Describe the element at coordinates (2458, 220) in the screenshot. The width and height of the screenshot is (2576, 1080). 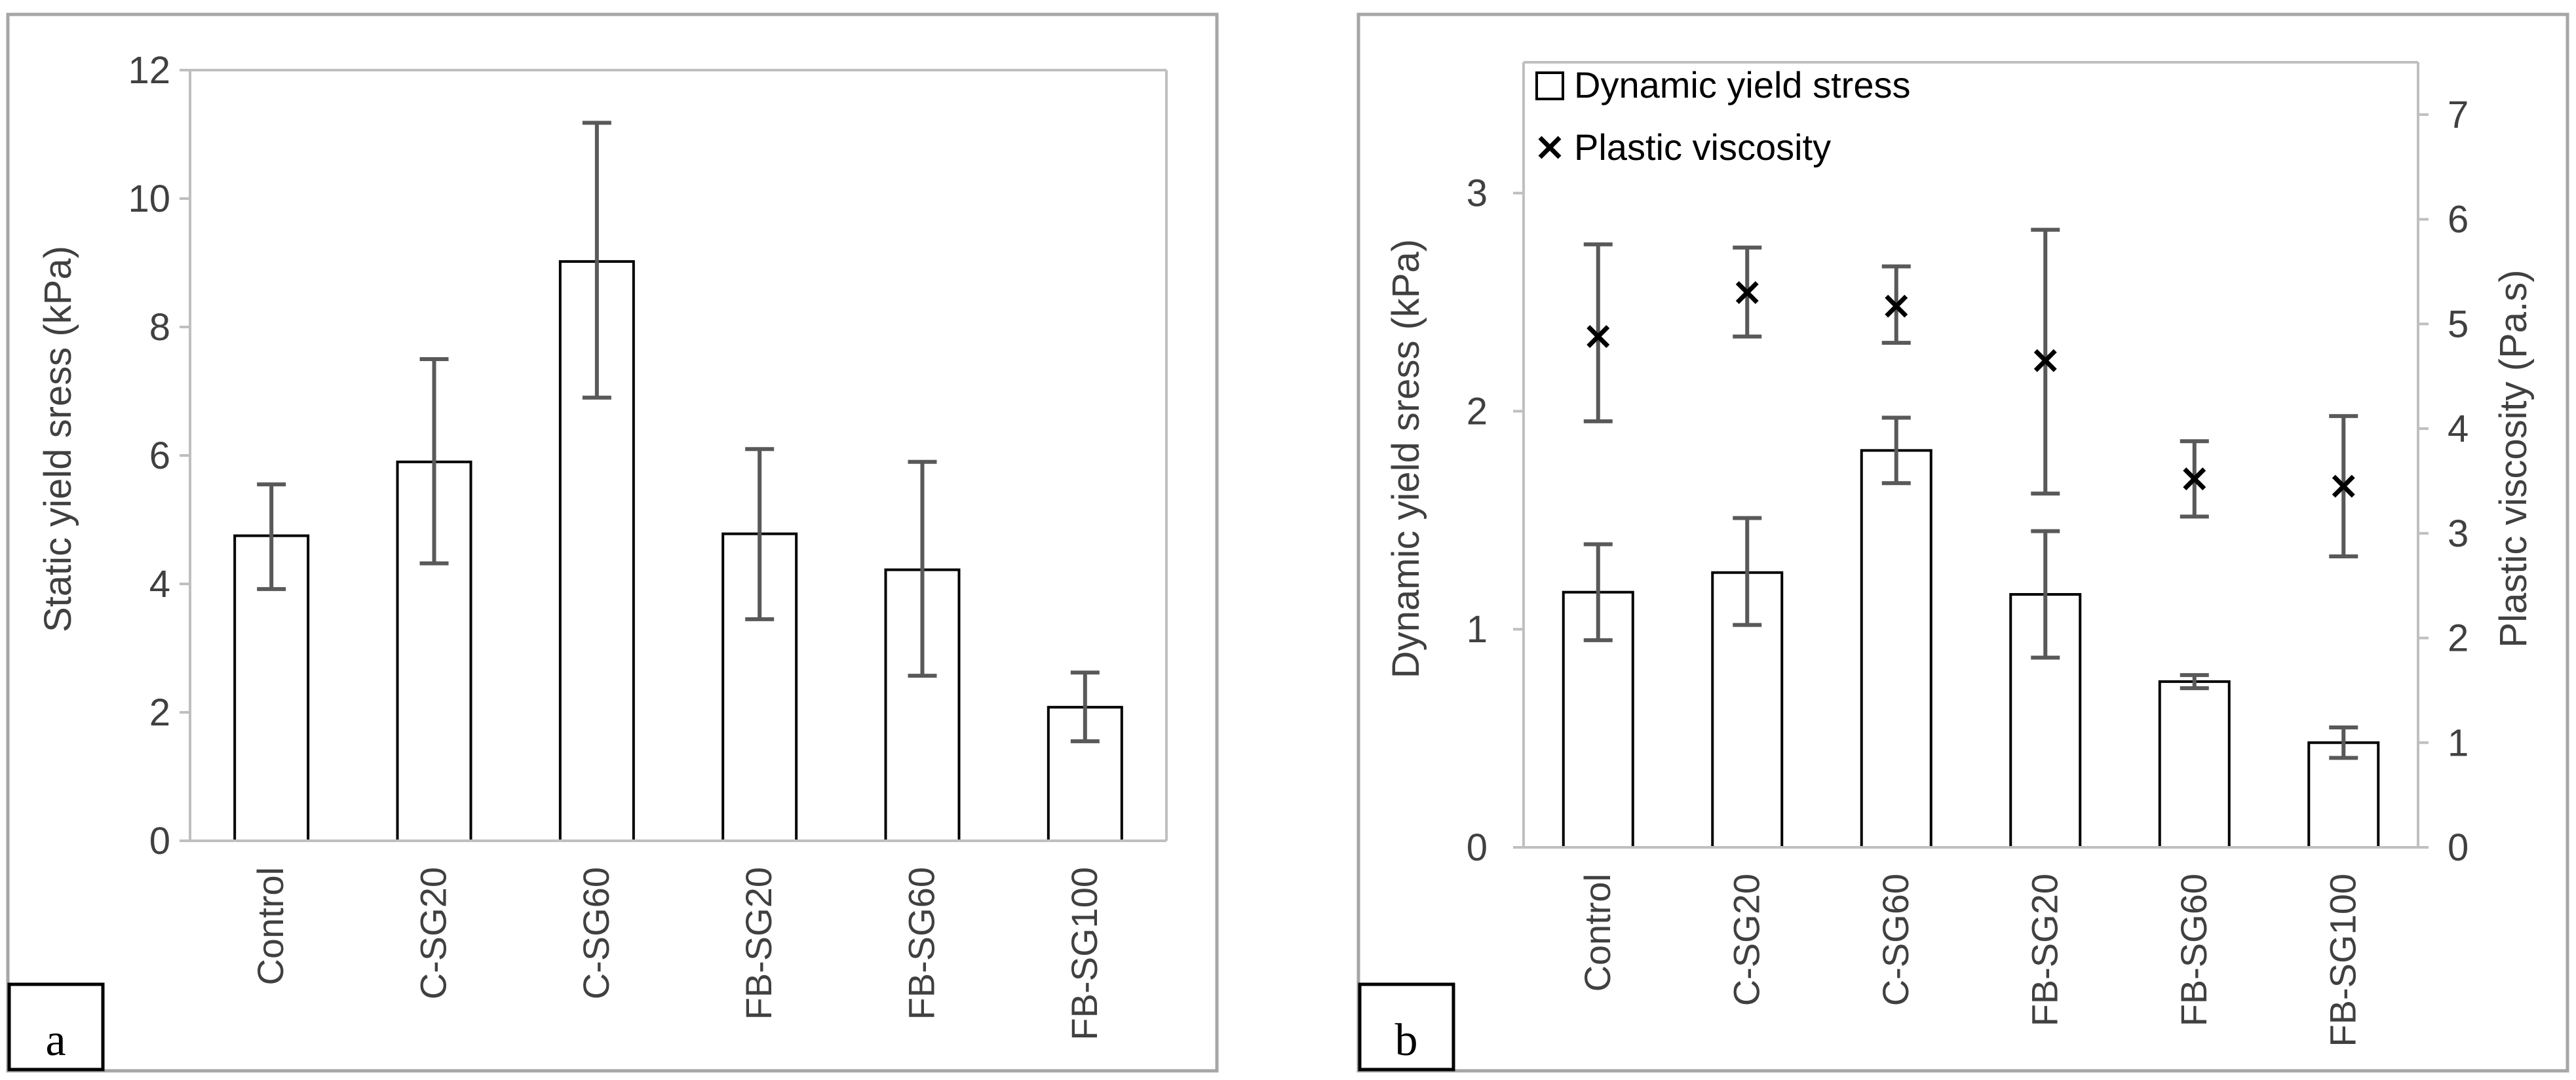
I see `y2-tick-label: 6` at that location.